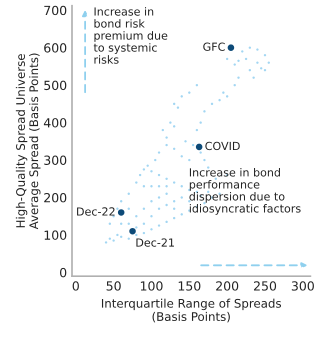 Image resolution: width=320 pixels, height=338 pixels. What do you see at coordinates (113, 286) in the screenshot?
I see `x-tick-label: 50` at bounding box center [113, 286].